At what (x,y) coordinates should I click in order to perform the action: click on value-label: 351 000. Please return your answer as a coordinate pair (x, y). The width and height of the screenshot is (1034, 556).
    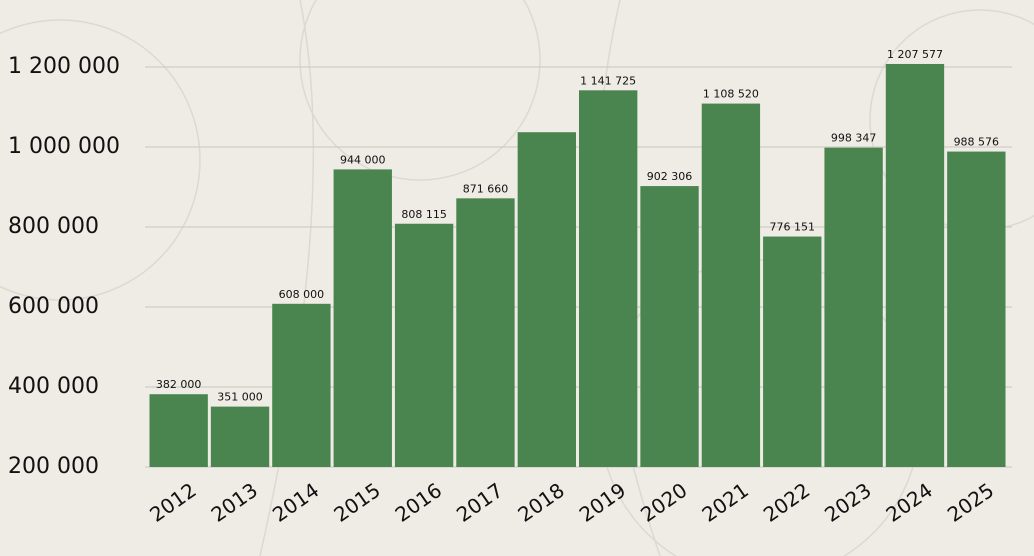
    Looking at the image, I should click on (240, 397).